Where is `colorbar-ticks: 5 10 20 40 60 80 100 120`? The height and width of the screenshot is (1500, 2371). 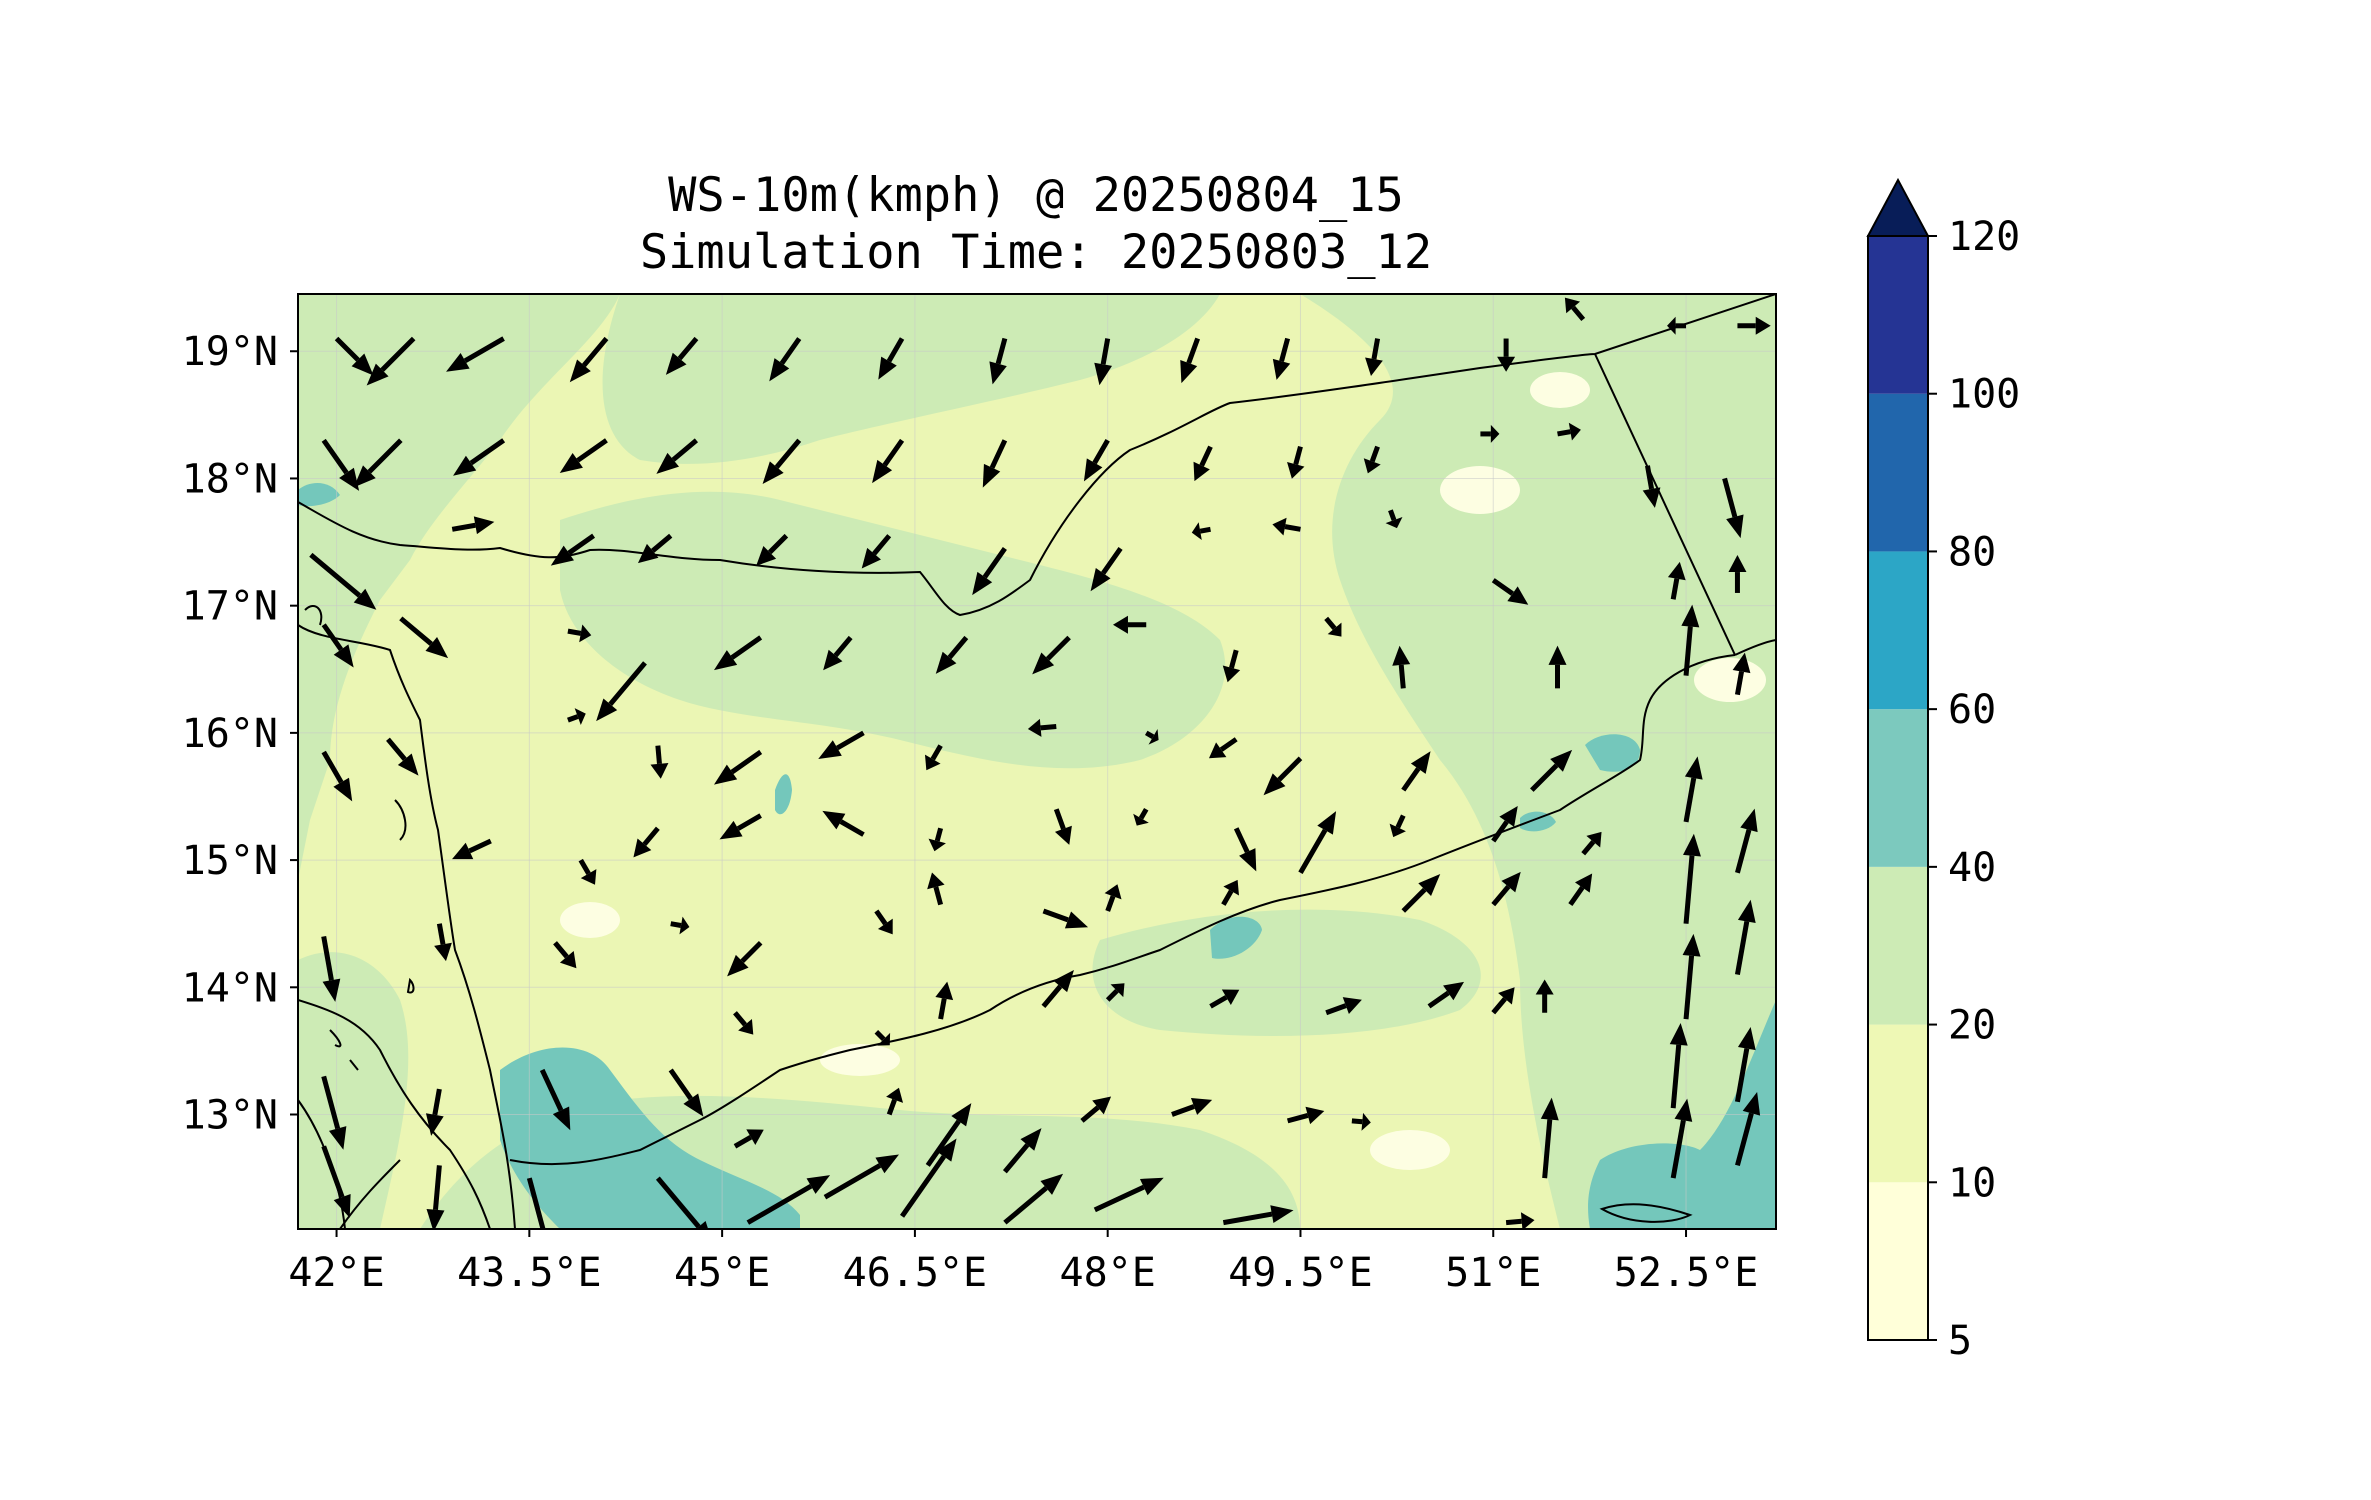 colorbar-ticks: 5 10 20 40 60 80 100 120 is located at coordinates (1974, 789).